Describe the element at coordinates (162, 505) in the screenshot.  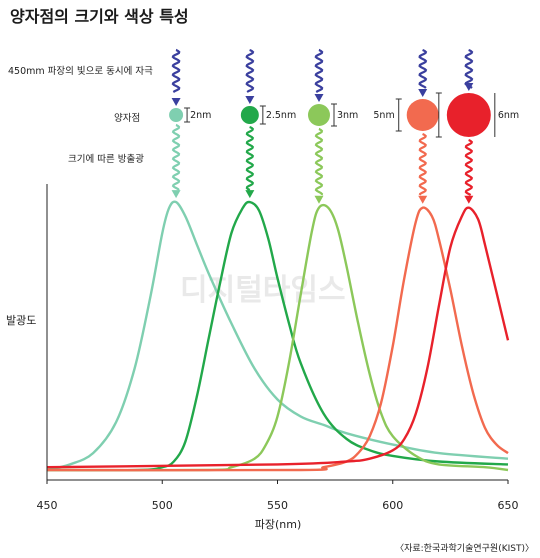
I see `x-tick-label: 500` at that location.